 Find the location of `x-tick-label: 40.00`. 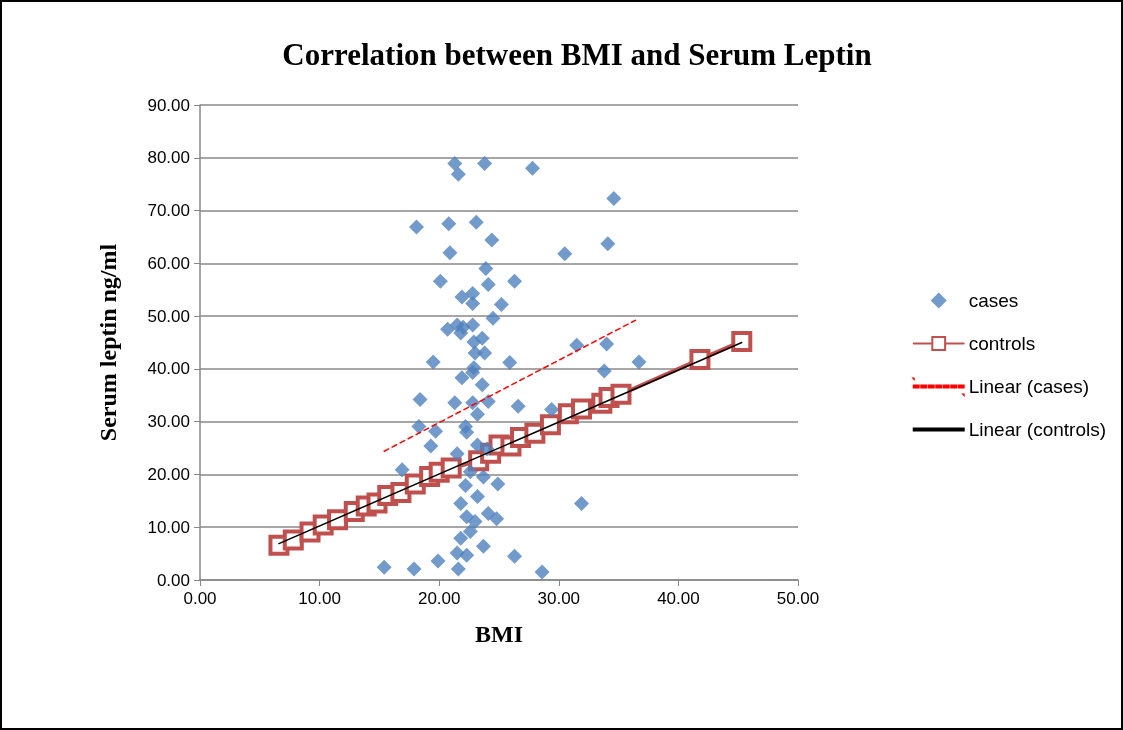

x-tick-label: 40.00 is located at coordinates (678, 598).